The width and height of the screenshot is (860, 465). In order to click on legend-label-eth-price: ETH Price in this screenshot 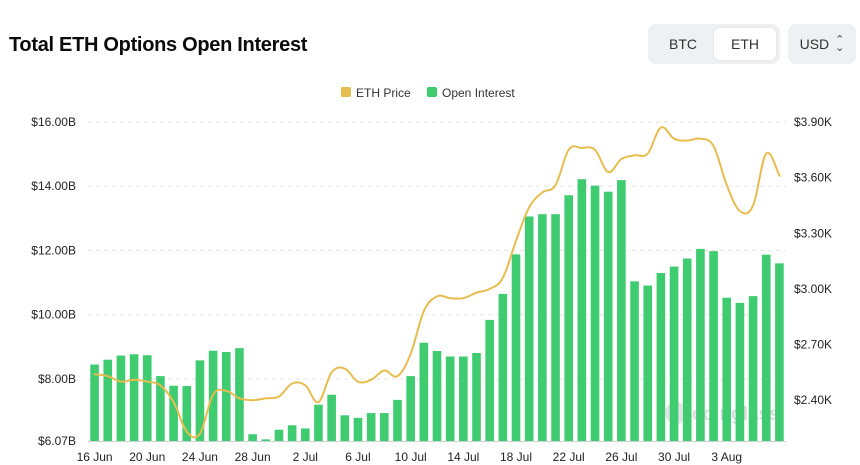, I will do `click(383, 93)`.